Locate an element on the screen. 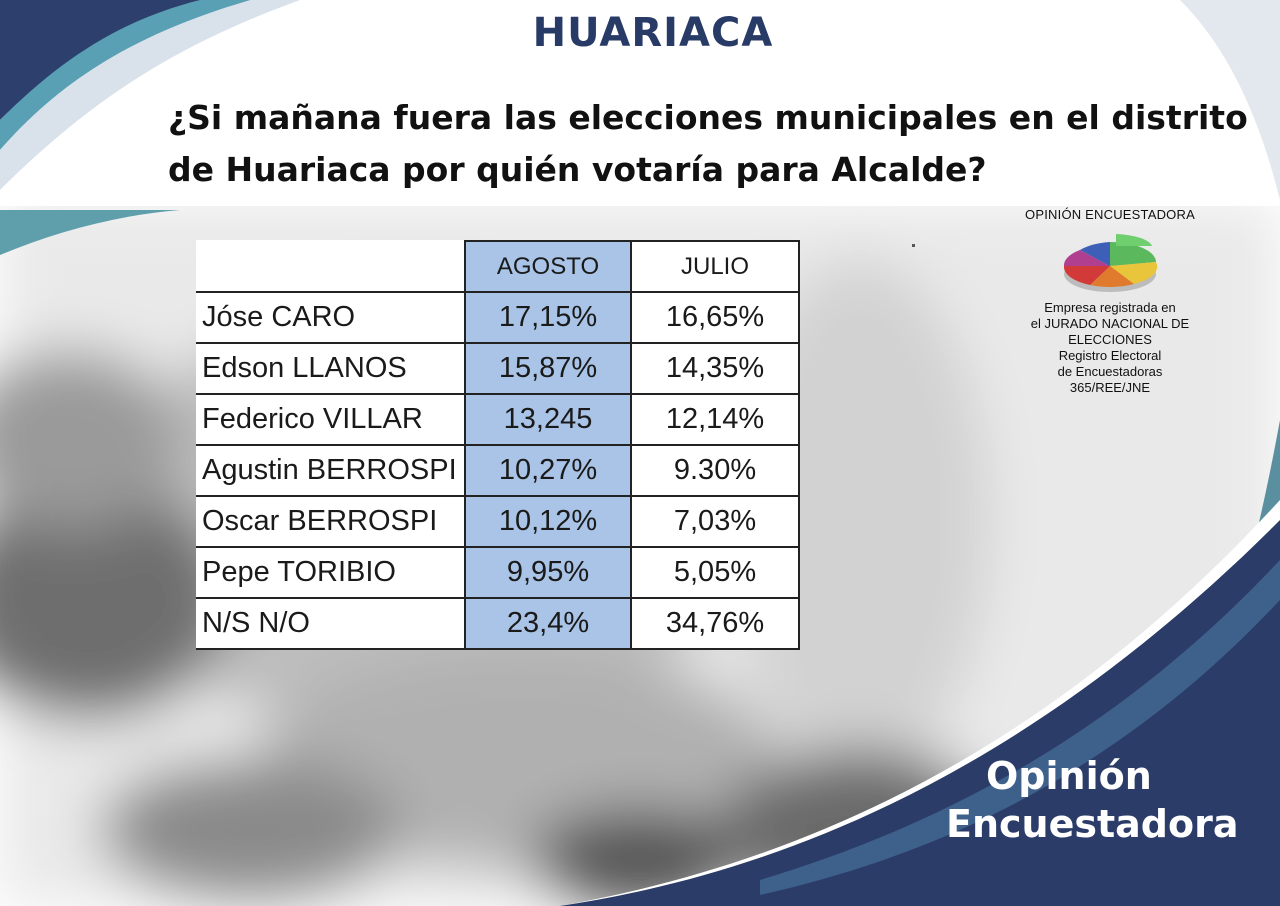  header-corner is located at coordinates (331, 267).